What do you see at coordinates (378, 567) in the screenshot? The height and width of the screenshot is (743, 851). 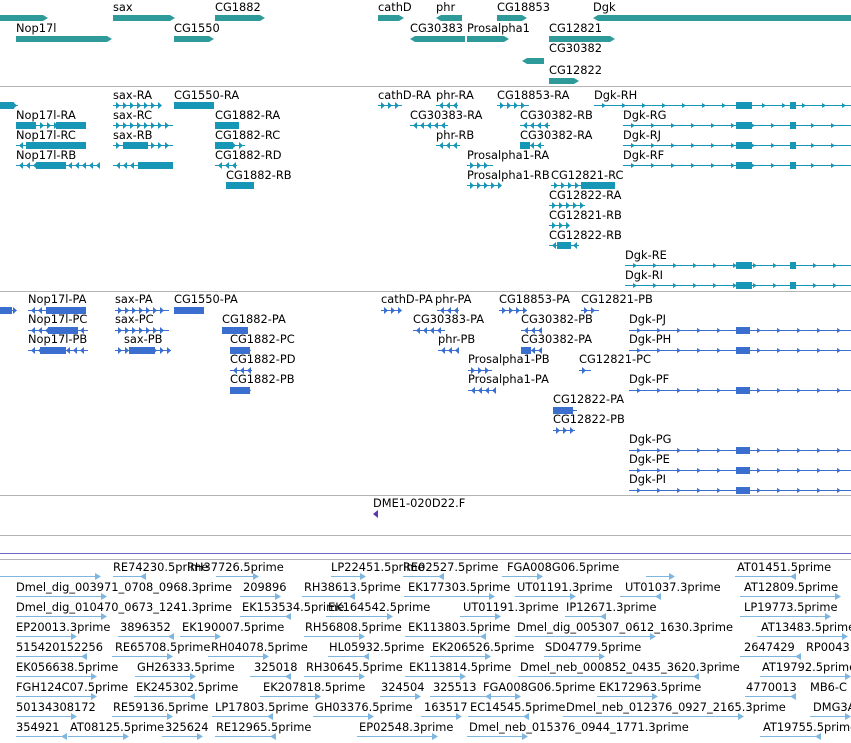 I see `est-label-lp22451-5prime-2: LP22451.5prime` at bounding box center [378, 567].